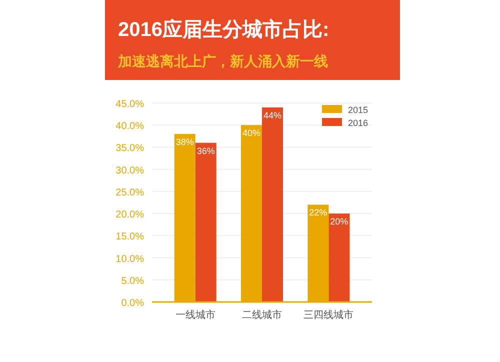 This screenshot has width=500, height=362. I want to click on legend-label: 2015, so click(358, 110).